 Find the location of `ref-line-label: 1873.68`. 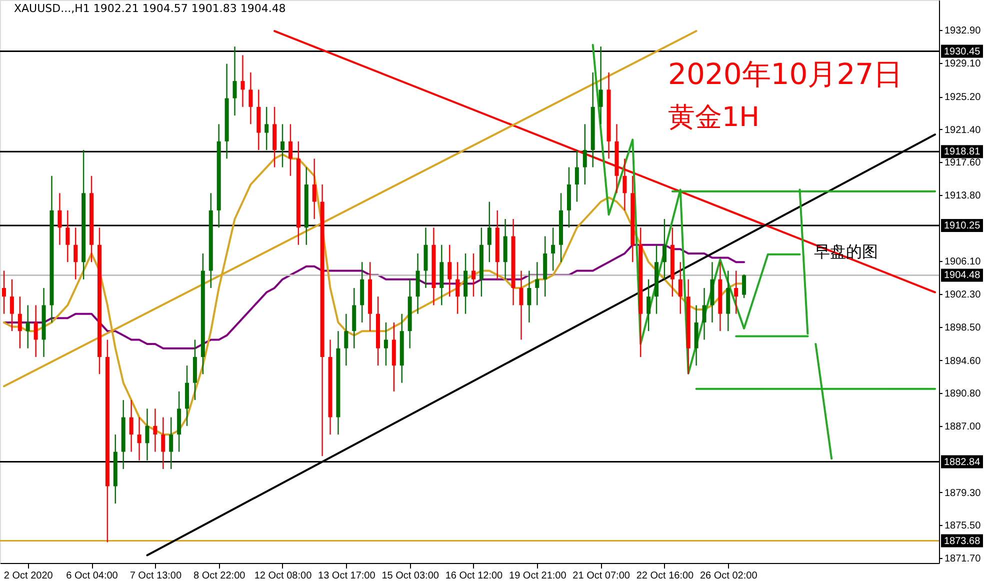

ref-line-label: 1873.68 is located at coordinates (962, 541).